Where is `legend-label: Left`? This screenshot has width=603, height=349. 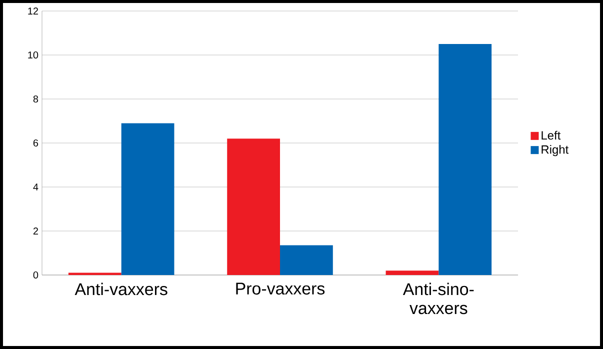 legend-label: Left is located at coordinates (551, 135).